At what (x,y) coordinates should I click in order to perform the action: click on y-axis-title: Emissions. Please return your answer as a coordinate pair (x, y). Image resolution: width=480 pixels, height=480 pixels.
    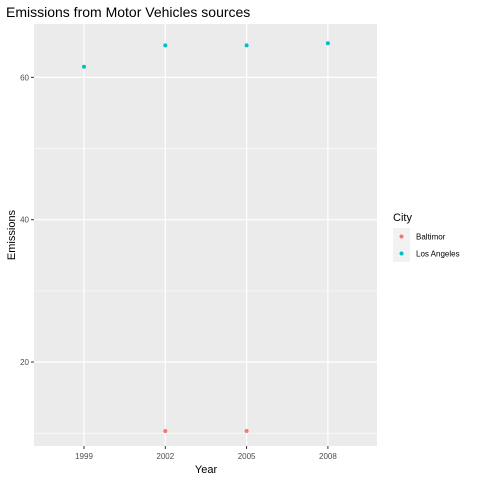
    Looking at the image, I should click on (12, 234).